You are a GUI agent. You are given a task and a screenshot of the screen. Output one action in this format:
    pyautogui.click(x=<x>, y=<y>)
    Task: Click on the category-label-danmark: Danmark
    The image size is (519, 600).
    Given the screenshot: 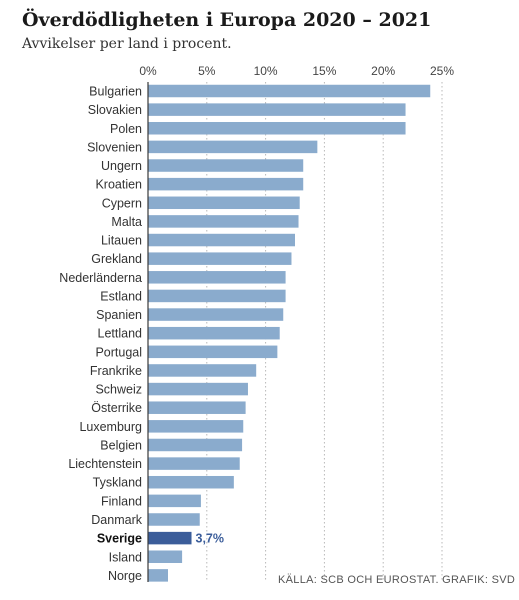 What is the action you would take?
    pyautogui.click(x=116, y=520)
    